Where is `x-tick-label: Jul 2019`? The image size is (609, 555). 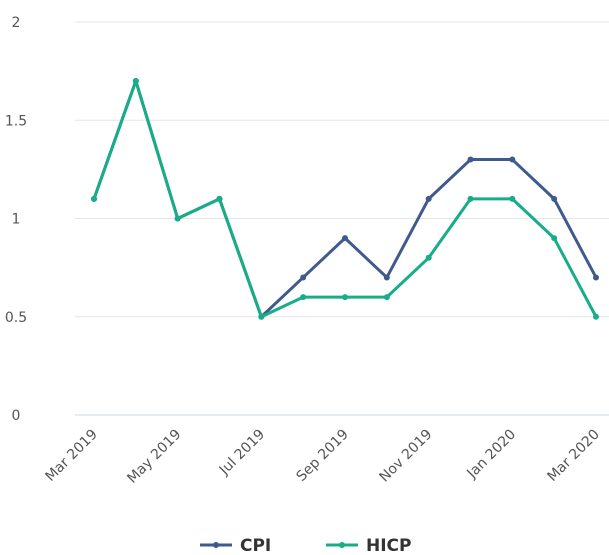
x-tick-label: Jul 2019 is located at coordinates (242, 453).